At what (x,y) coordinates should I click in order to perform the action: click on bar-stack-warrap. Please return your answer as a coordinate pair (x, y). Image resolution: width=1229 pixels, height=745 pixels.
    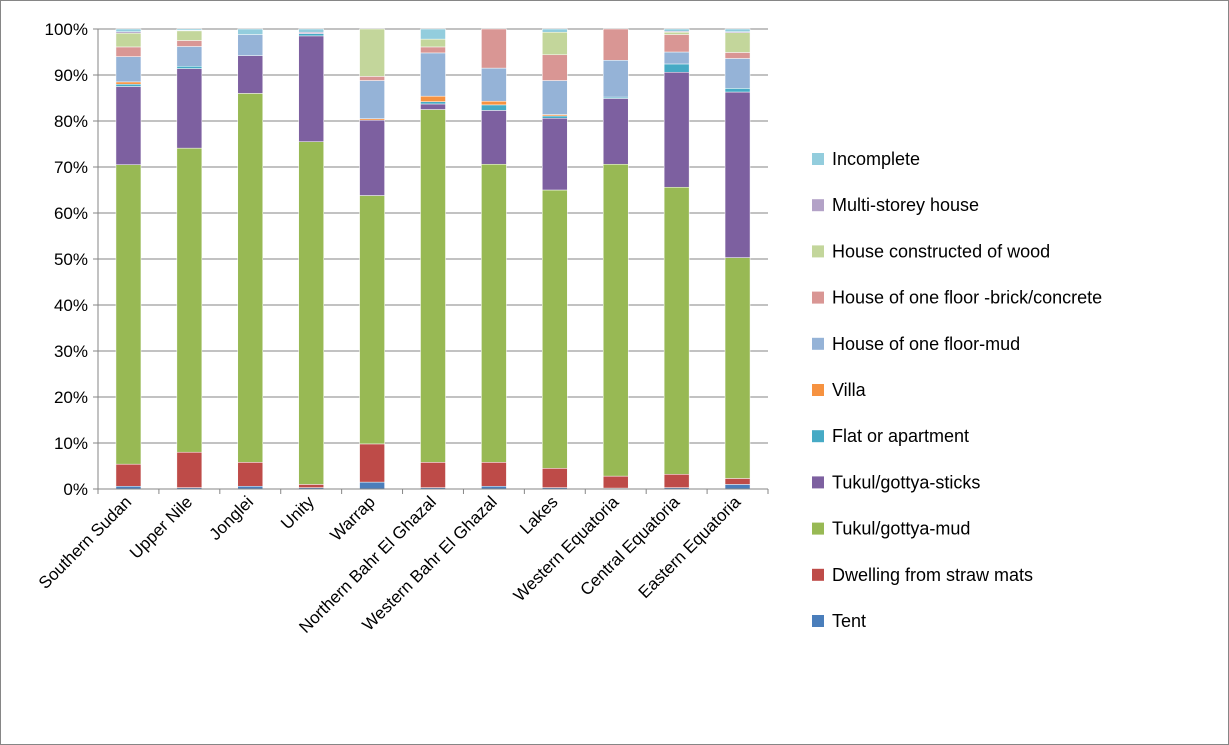
    Looking at the image, I should click on (372, 259).